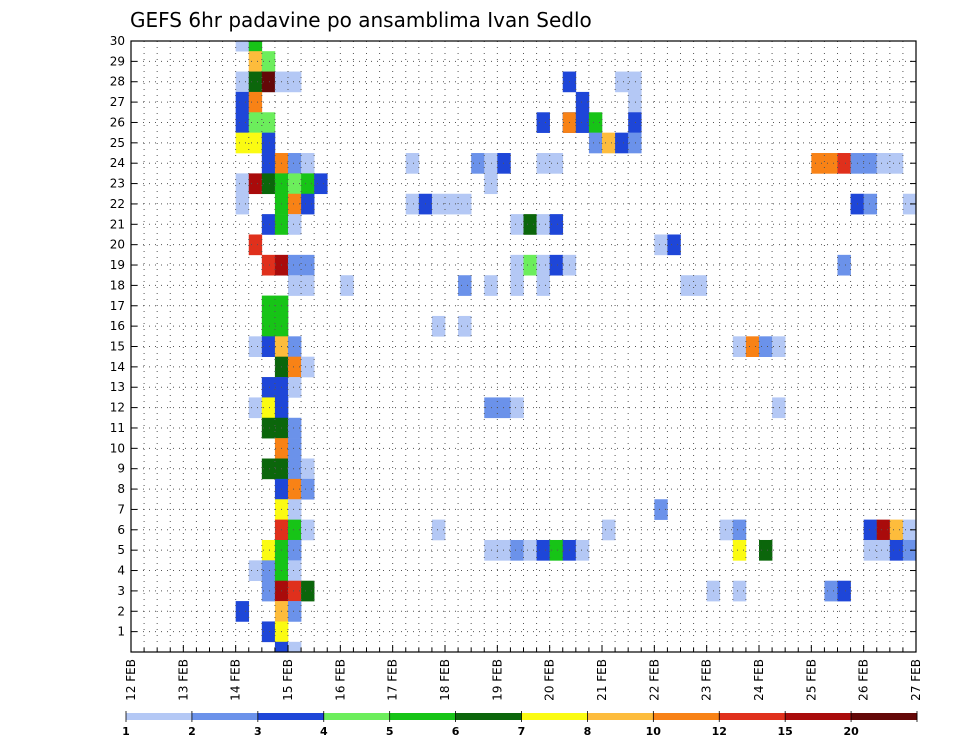  What do you see at coordinates (117, 367) in the screenshot?
I see `y-tick-label: 14` at bounding box center [117, 367].